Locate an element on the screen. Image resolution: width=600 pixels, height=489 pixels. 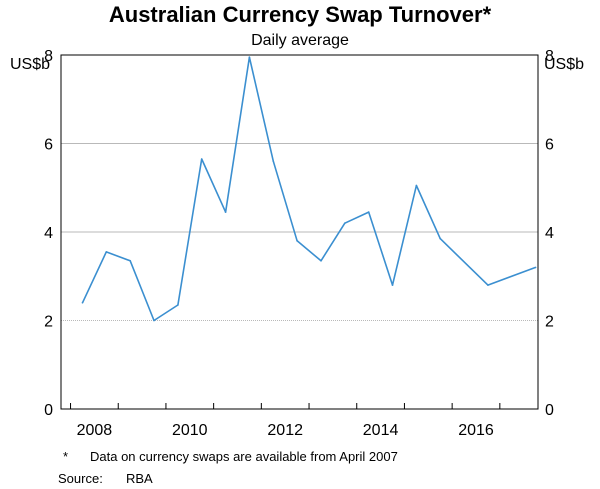
chart-subtitle: Daily average is located at coordinates (300, 40).